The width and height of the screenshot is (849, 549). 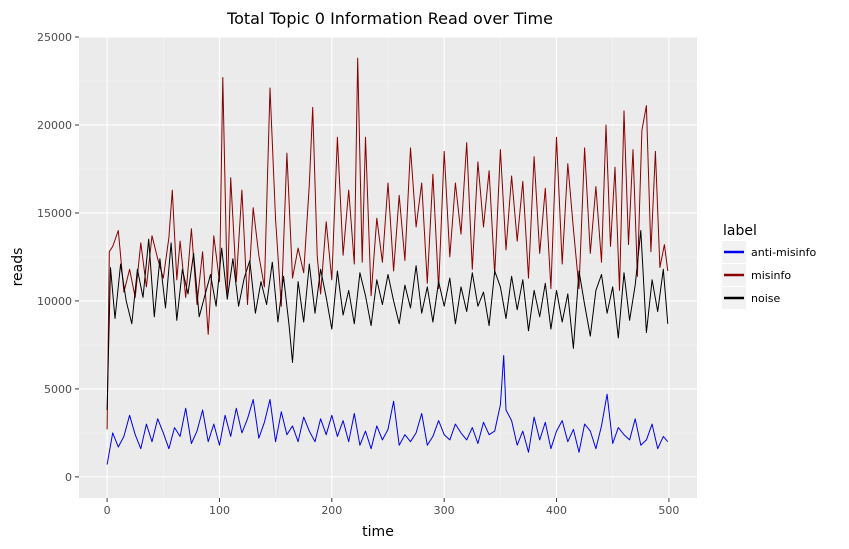 I want to click on x-axis-title: time, so click(x=378, y=532).